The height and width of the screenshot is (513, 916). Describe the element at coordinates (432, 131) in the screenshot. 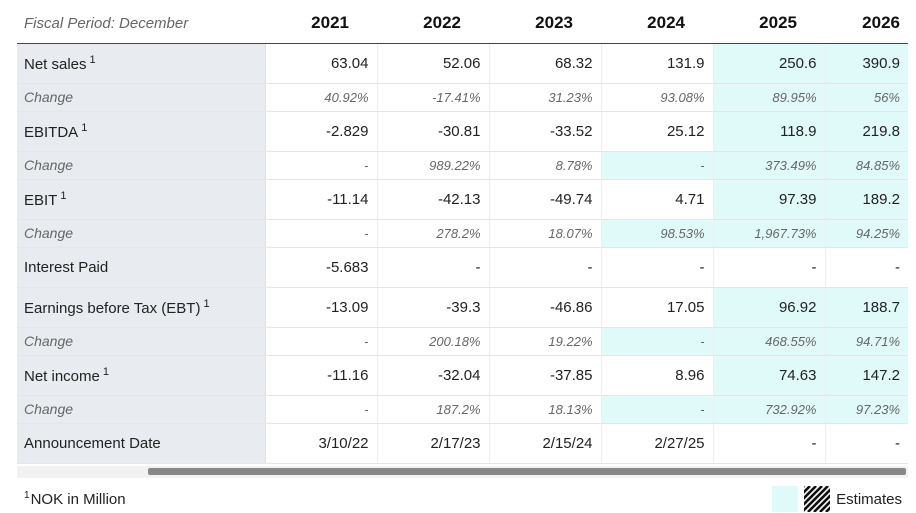

I see `table-cell: -30.81` at that location.